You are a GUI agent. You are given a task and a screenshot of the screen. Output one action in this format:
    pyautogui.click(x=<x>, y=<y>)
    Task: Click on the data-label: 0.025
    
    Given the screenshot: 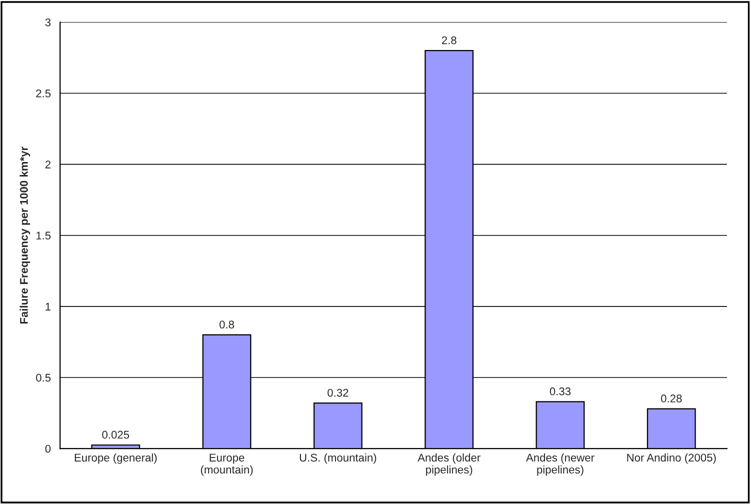 What is the action you would take?
    pyautogui.click(x=116, y=434)
    